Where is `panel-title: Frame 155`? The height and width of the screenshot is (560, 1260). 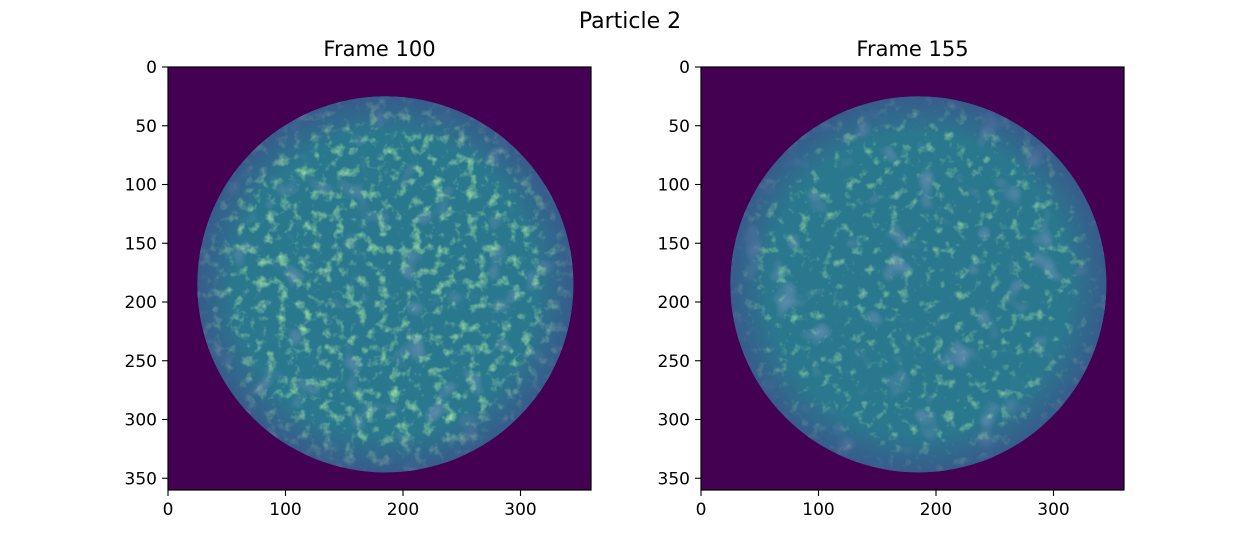
panel-title: Frame 155 is located at coordinates (912, 49).